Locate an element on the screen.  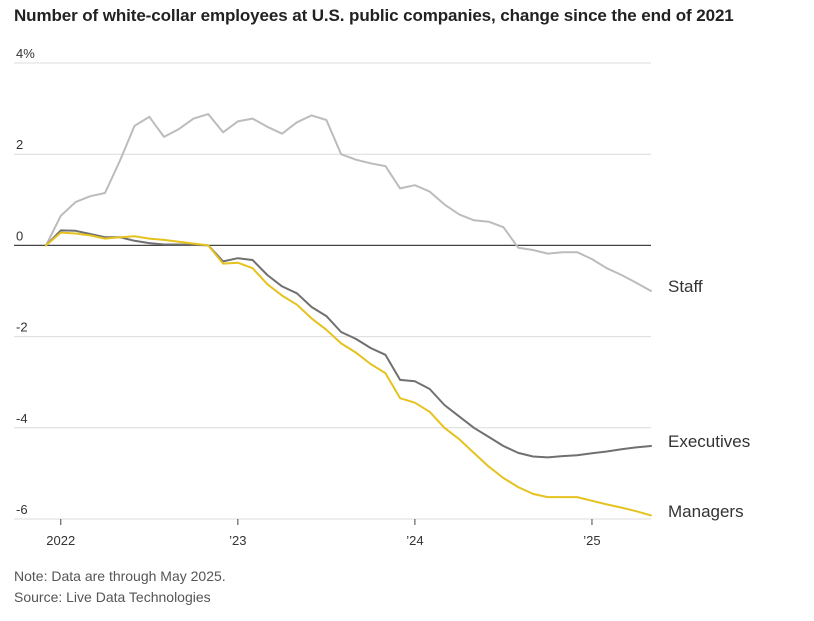
y-tick-label: 4% is located at coordinates (25, 53).